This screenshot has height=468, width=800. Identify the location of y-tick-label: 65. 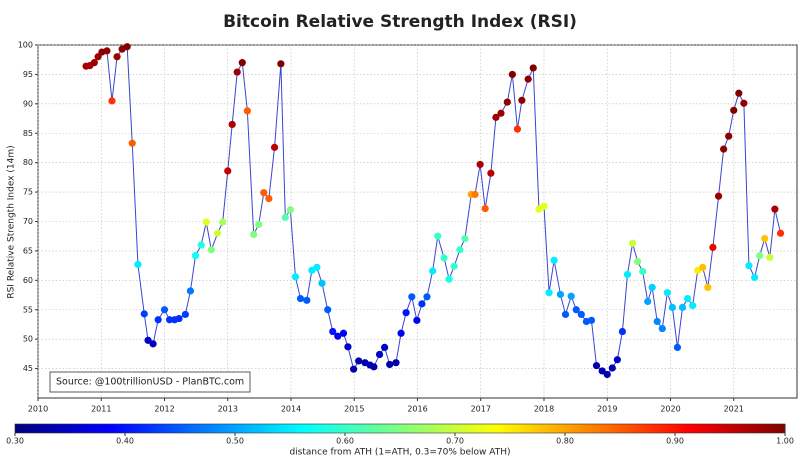
(28, 250).